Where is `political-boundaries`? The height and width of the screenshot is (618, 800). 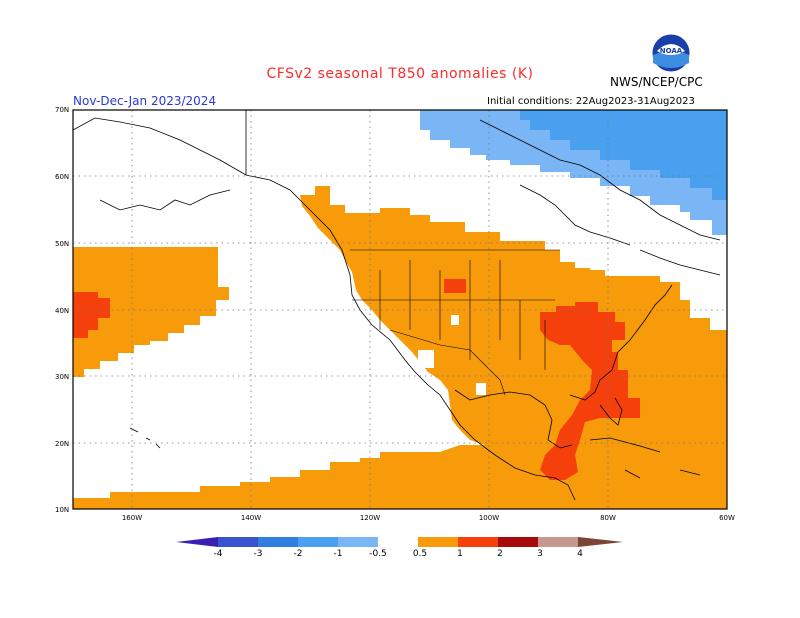
political-boundaries is located at coordinates (455, 322).